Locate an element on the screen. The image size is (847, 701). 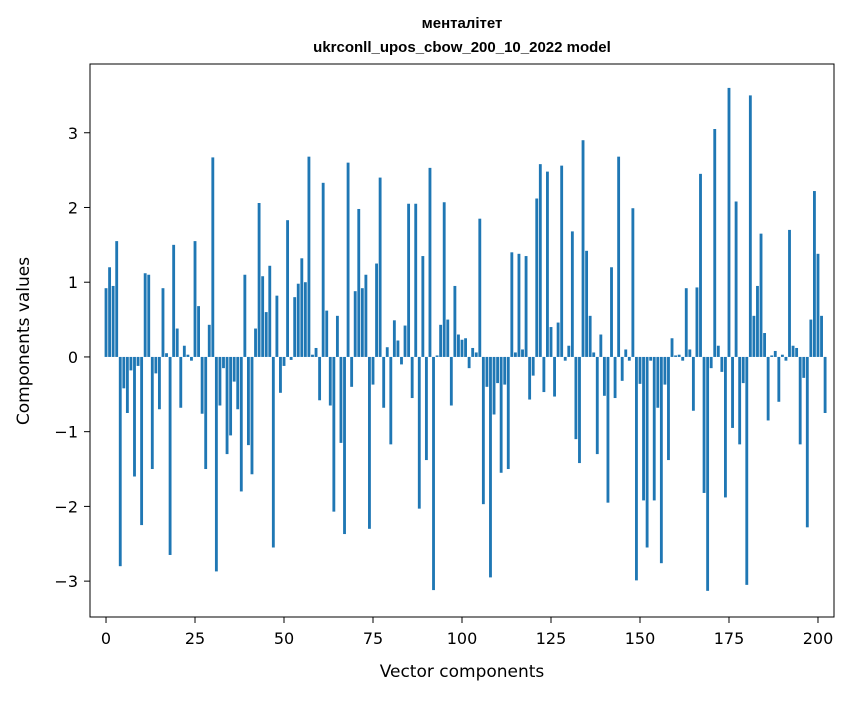
x-axis: 0 25 50 75 100 125 150 175 200 is located at coordinates (467, 632).